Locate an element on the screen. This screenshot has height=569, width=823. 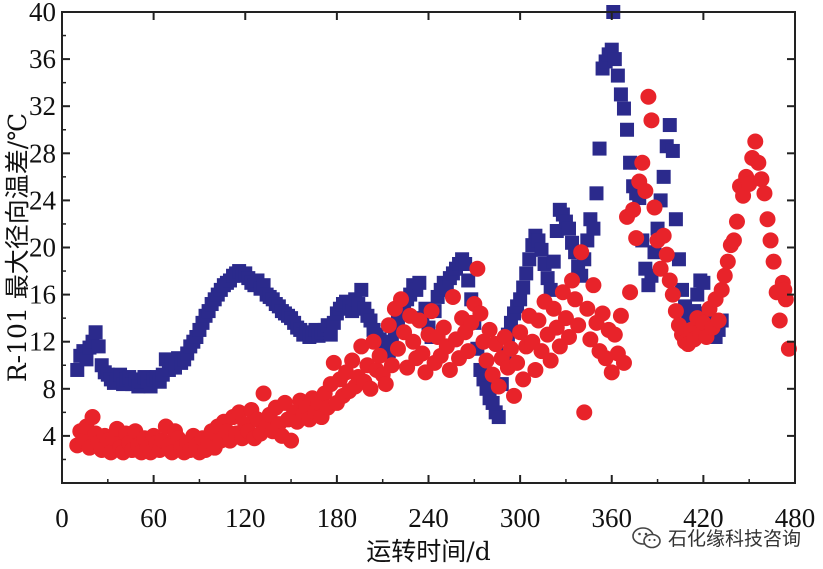
x-tick-label: 420 is located at coordinates (703, 518).